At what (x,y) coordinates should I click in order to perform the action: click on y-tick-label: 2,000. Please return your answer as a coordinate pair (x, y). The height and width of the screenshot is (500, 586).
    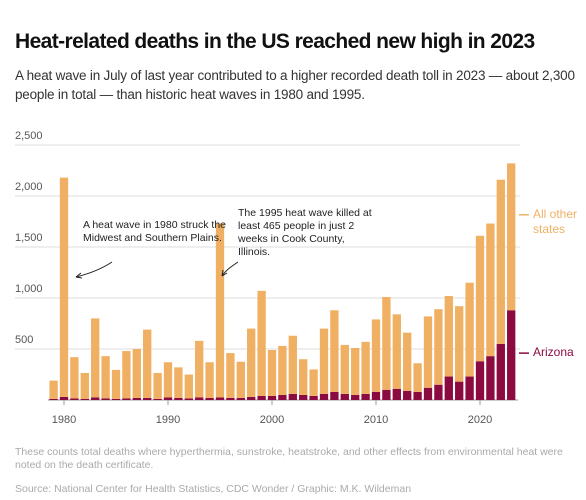
    Looking at the image, I should click on (29, 187).